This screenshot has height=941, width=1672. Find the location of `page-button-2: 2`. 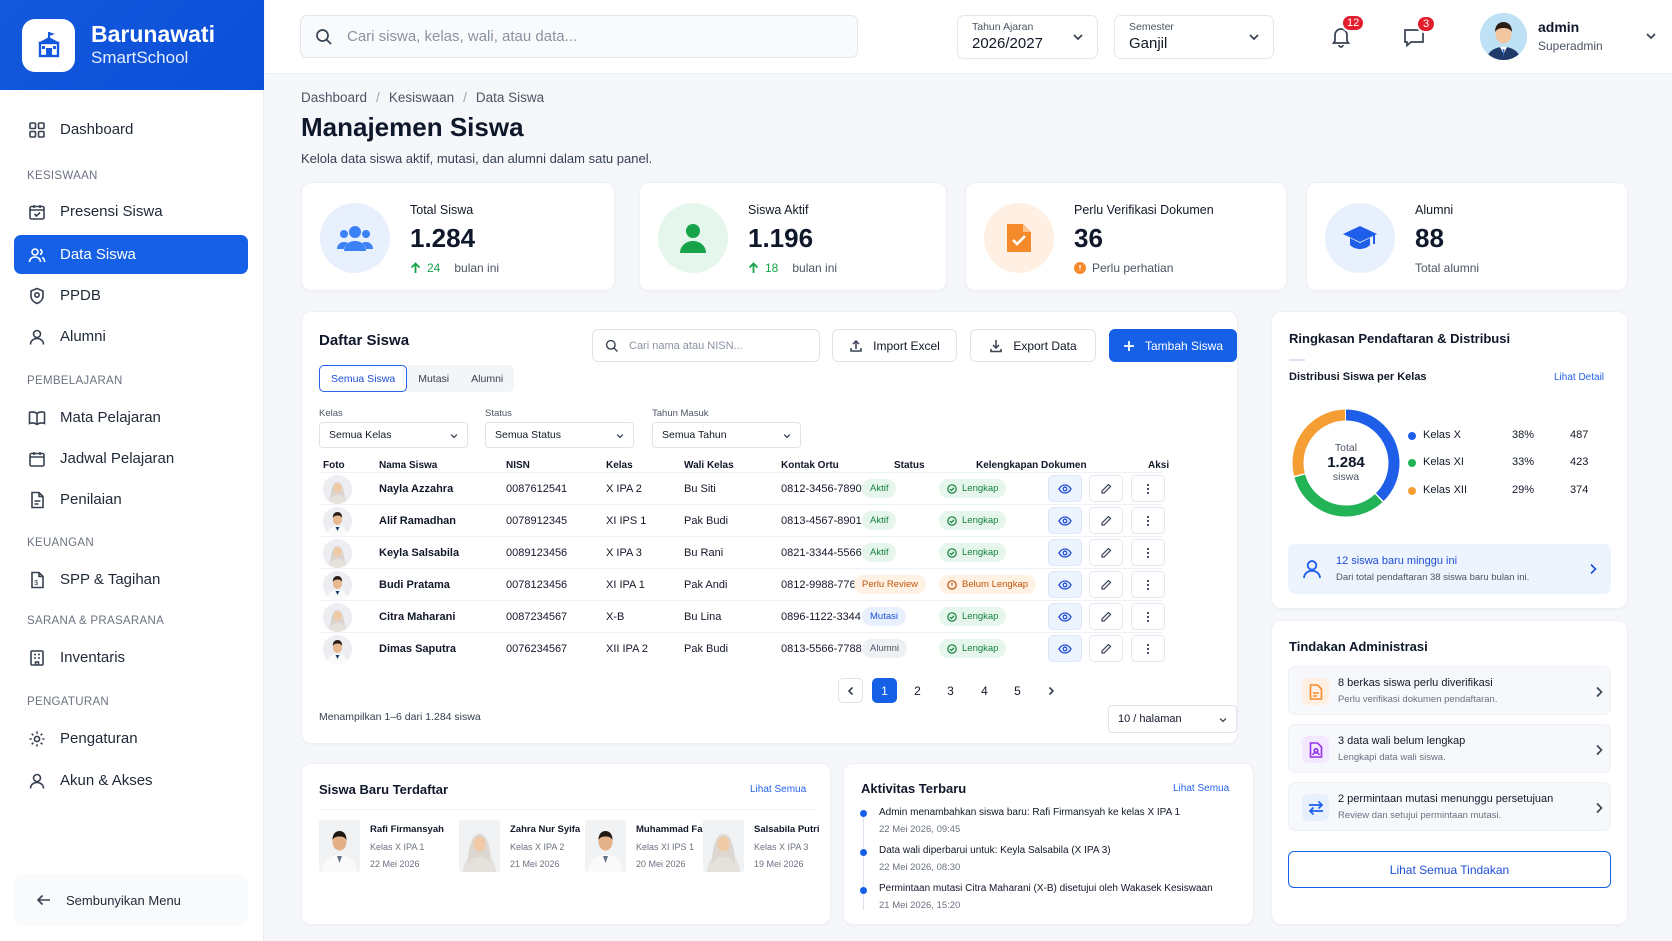

page-button-2: 2 is located at coordinates (917, 690).